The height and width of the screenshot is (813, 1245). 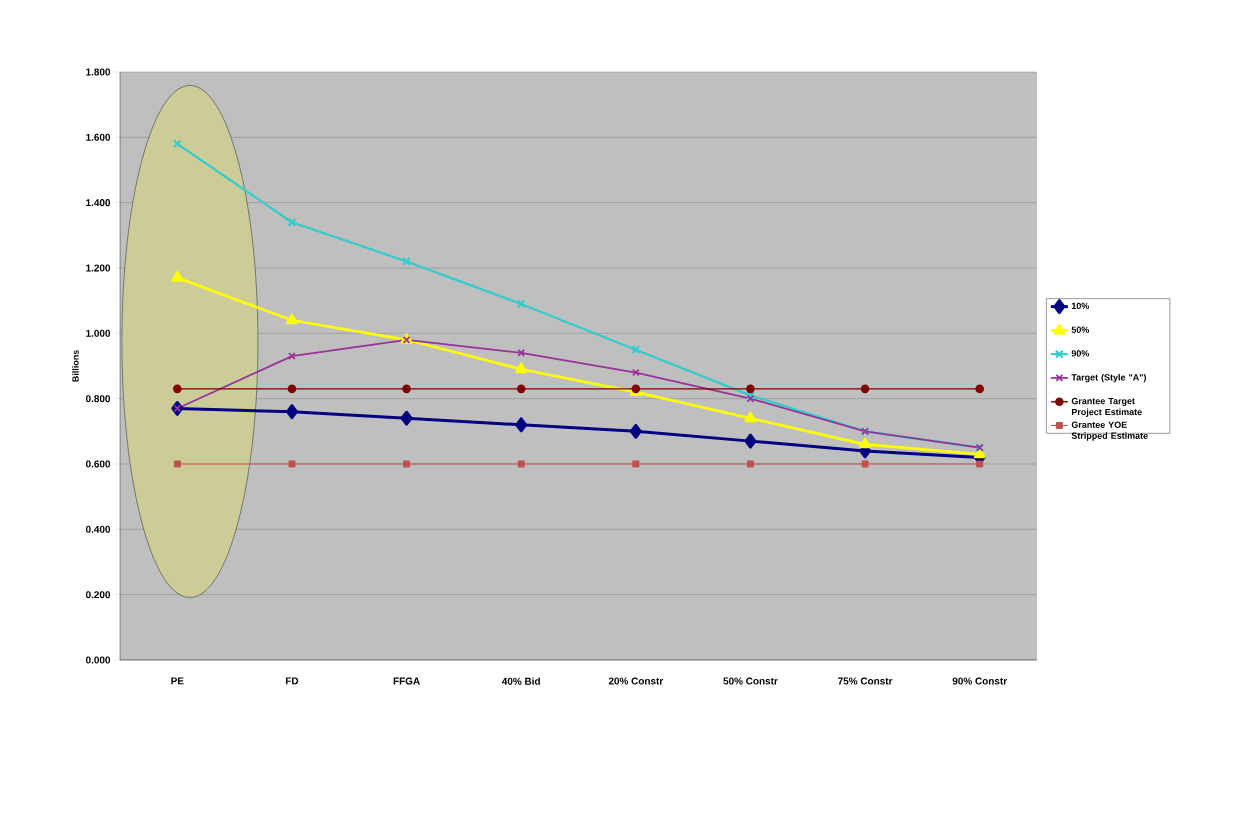 I want to click on x-tick-label: FD, so click(x=292, y=681).